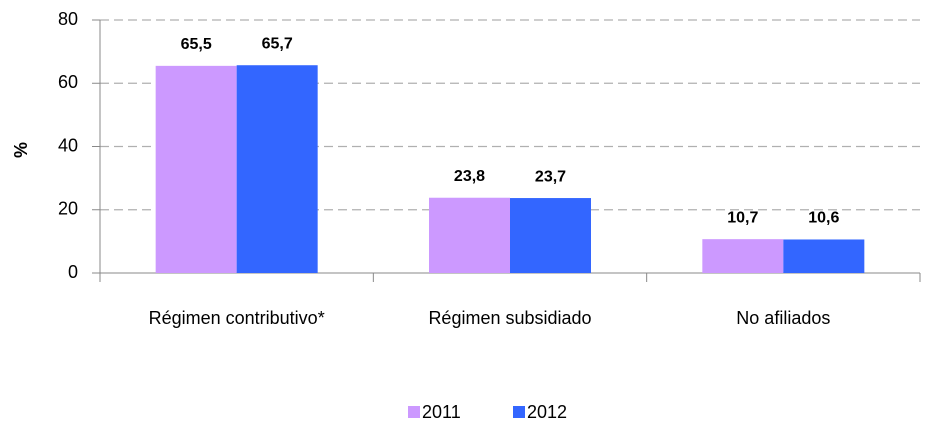  I want to click on x-tick-label: Régimen subsidiado, so click(509, 318).